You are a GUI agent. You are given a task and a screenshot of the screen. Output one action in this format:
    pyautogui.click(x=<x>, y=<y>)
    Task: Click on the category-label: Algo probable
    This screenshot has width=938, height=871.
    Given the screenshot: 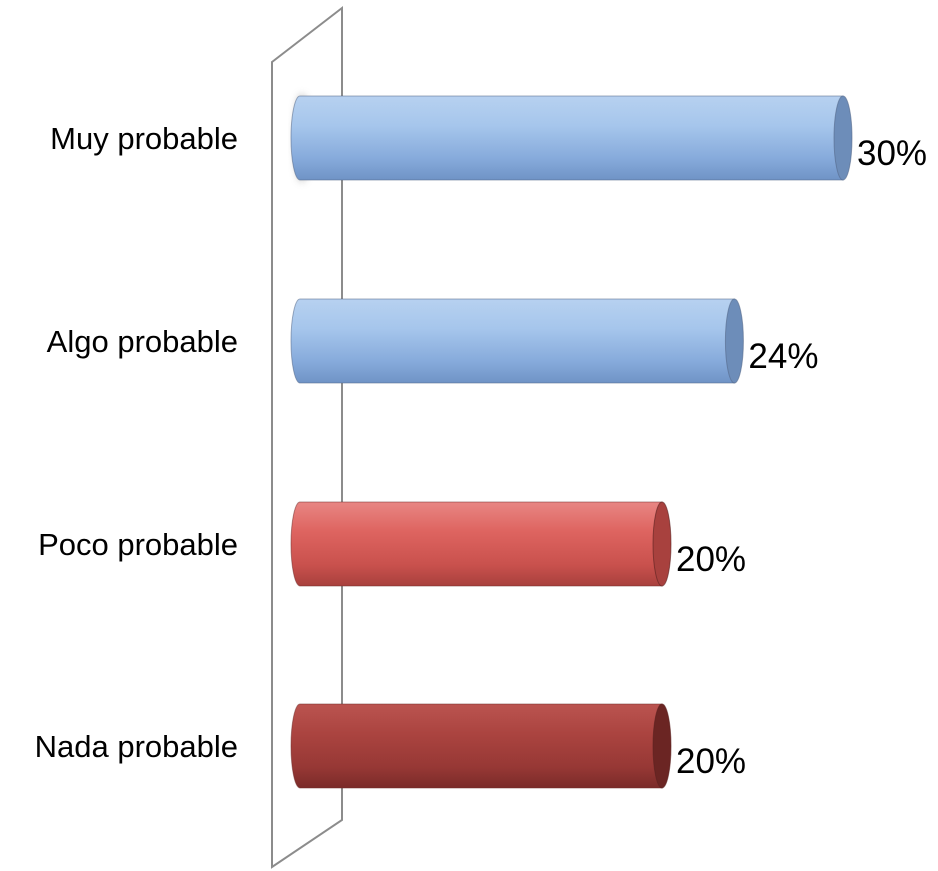 What is the action you would take?
    pyautogui.click(x=142, y=341)
    